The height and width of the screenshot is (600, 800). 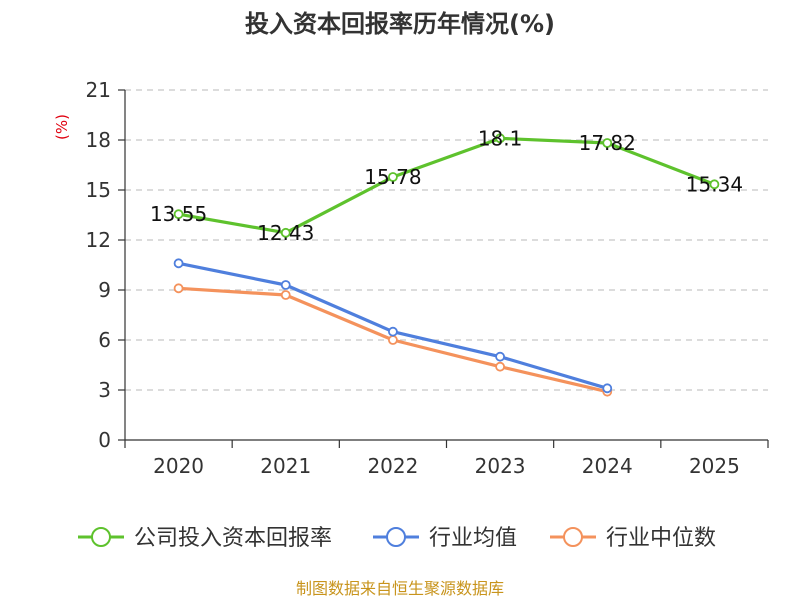 I want to click on x-tick-label: 2021, so click(x=285, y=466).